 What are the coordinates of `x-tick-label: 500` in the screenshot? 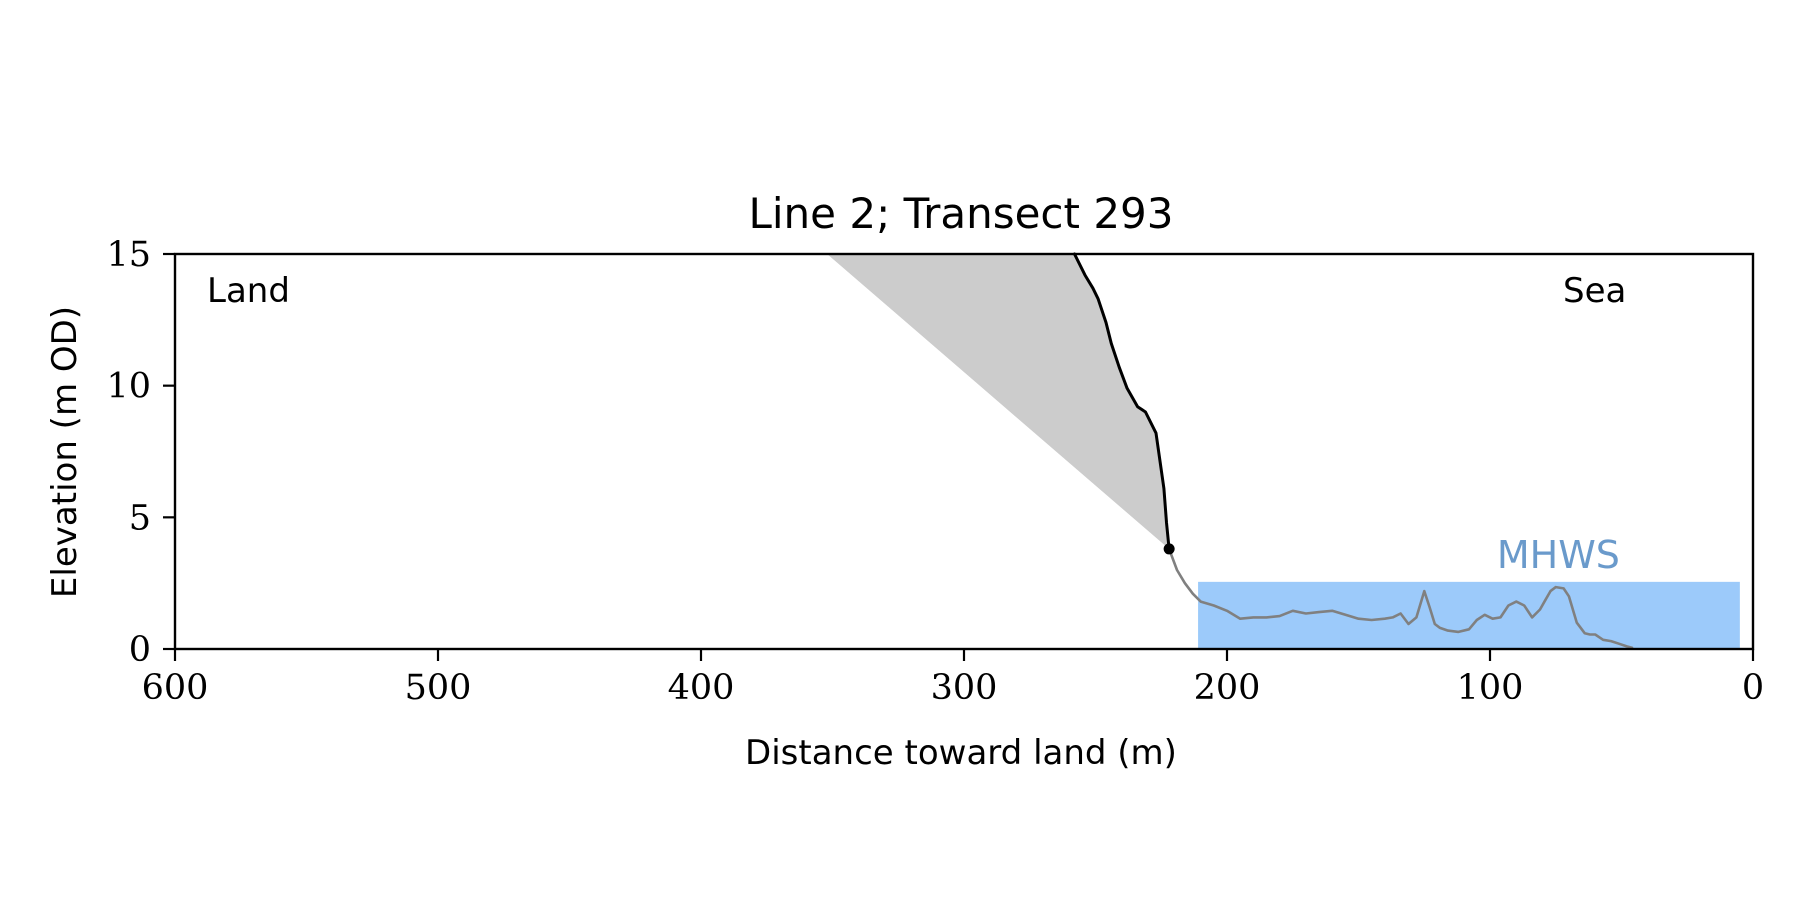 It's located at (438, 688).